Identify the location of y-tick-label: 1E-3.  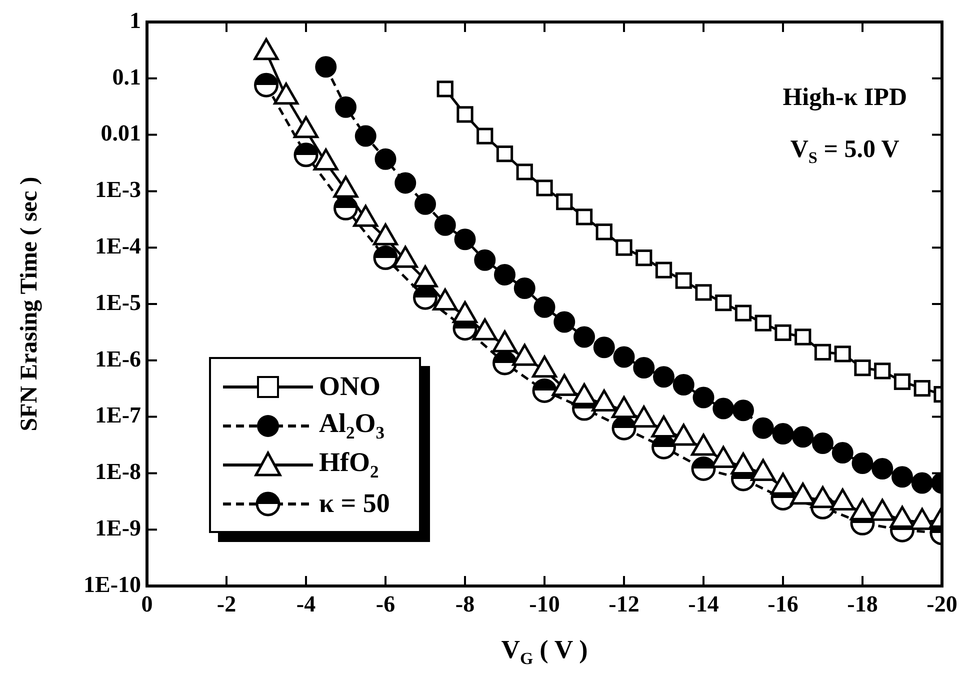
(118, 189).